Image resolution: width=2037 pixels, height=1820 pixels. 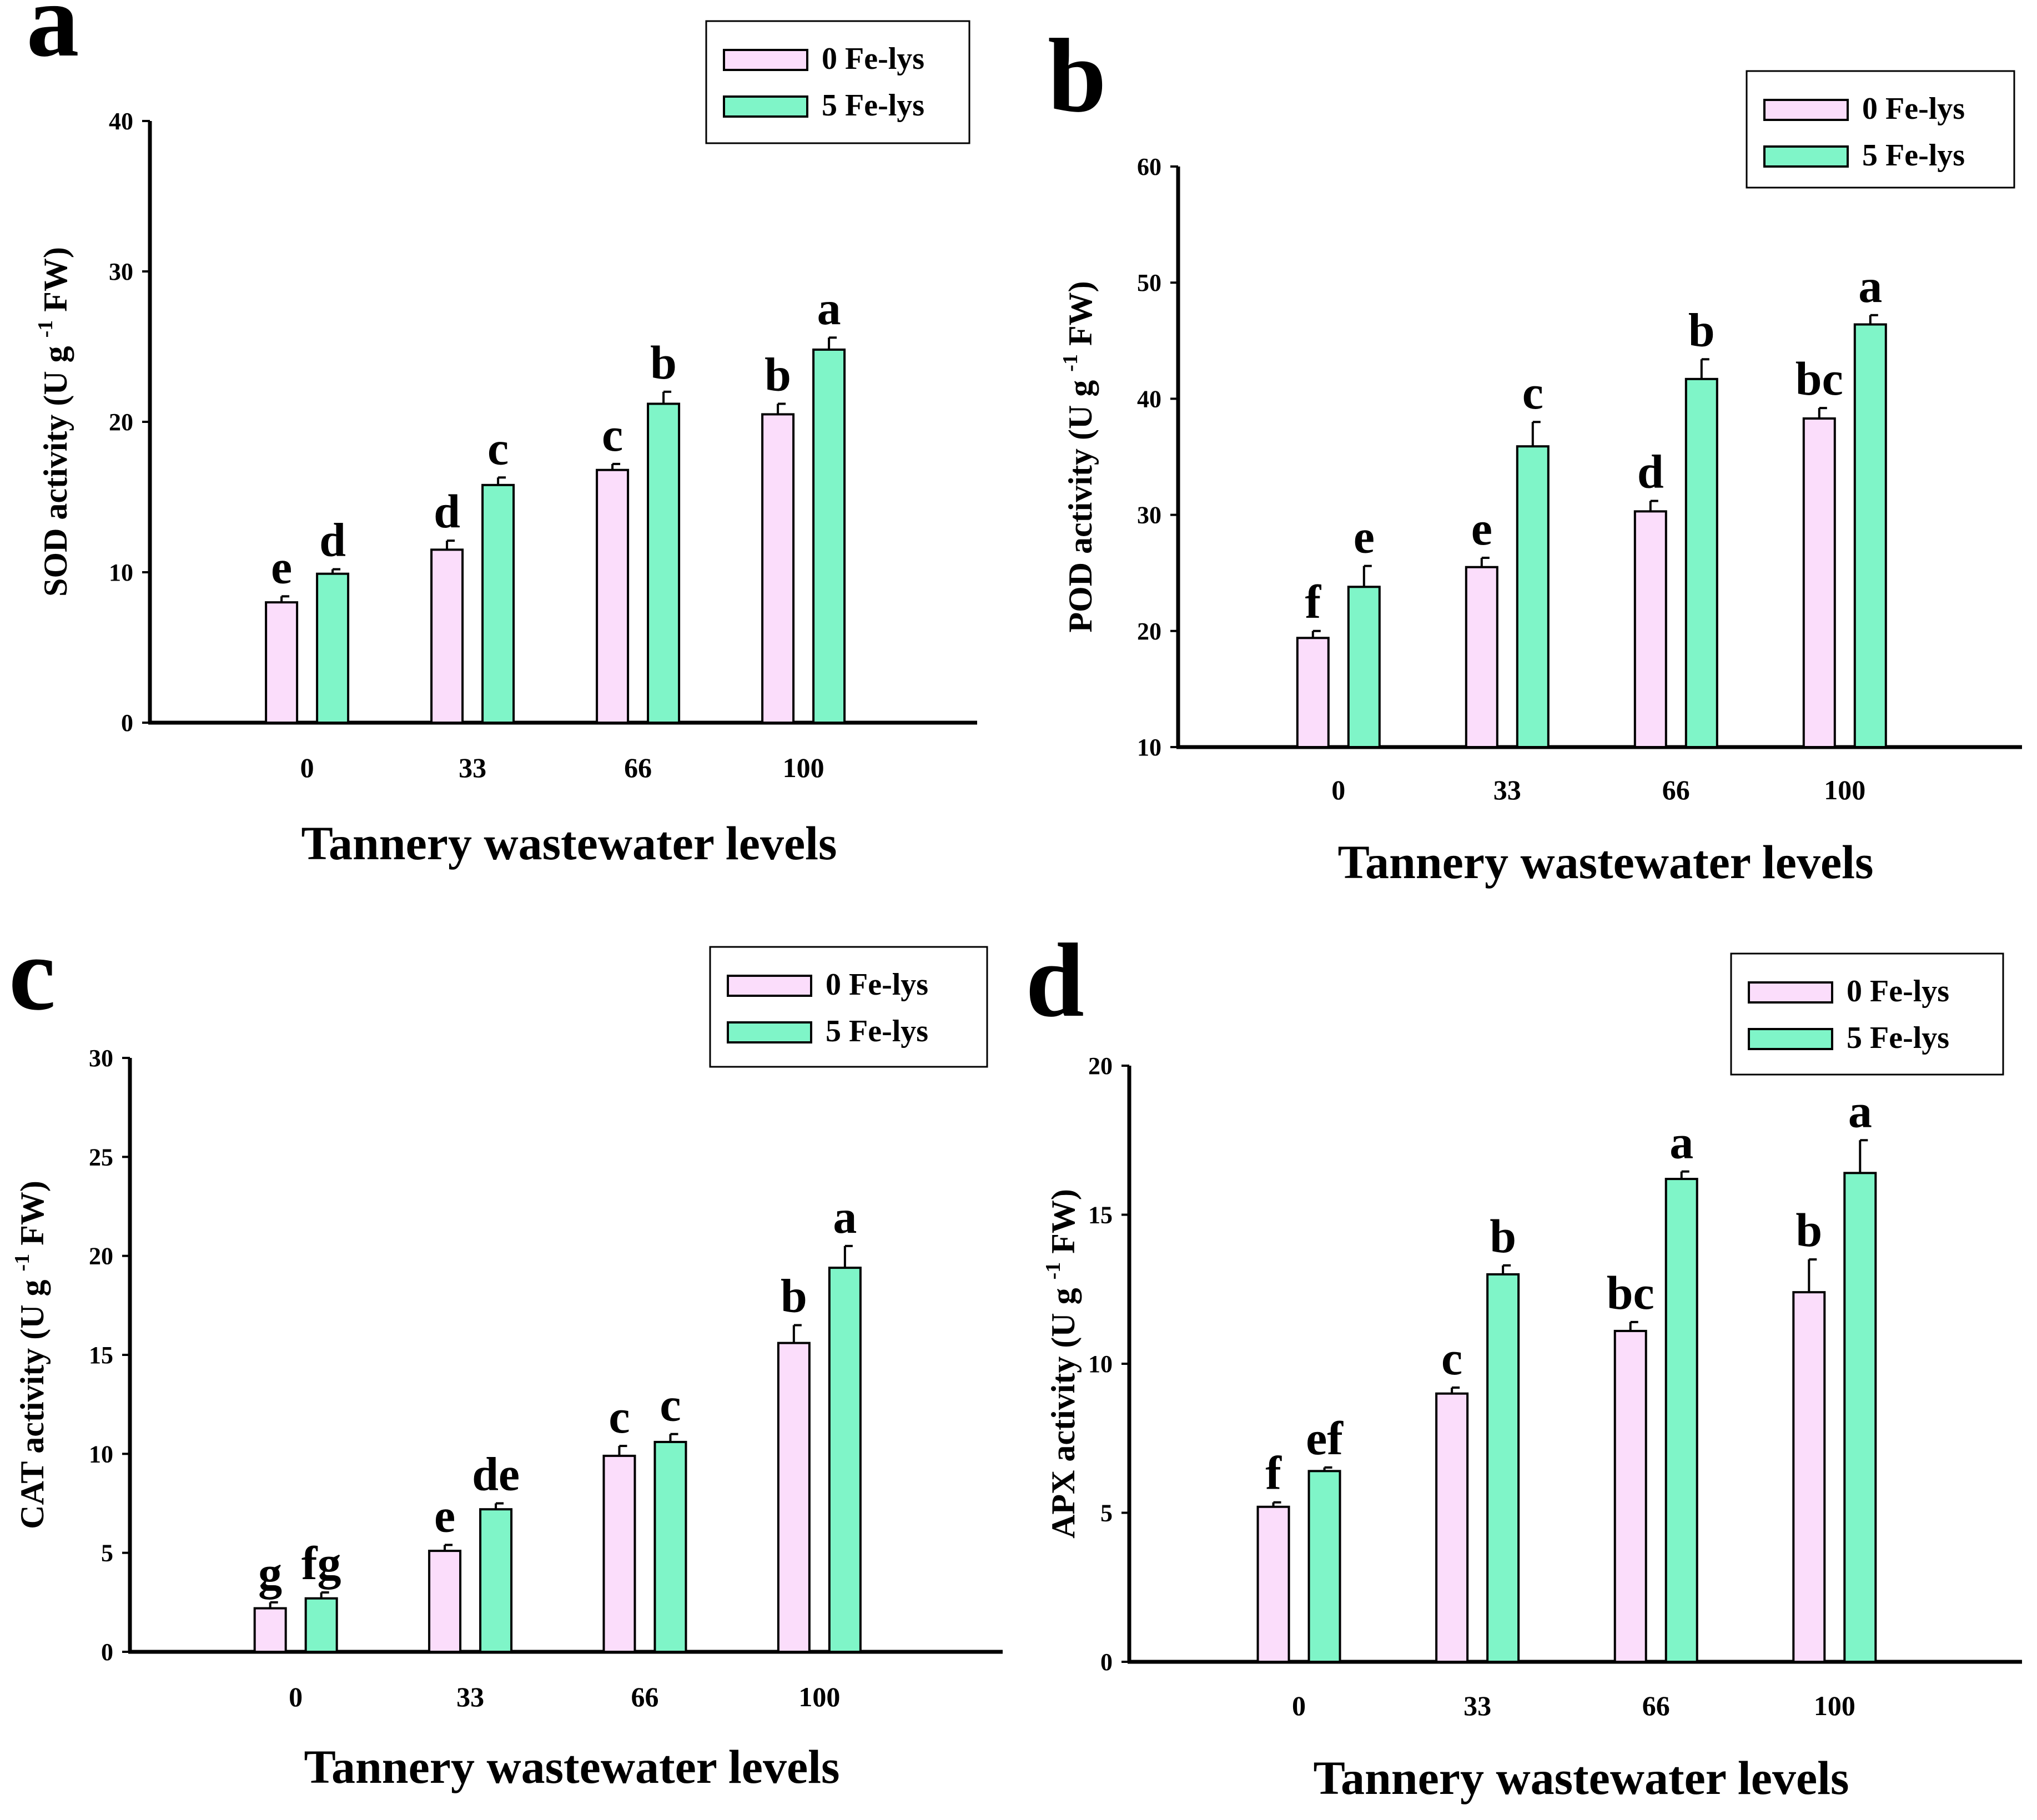 I want to click on panel-letter: b, so click(x=1077, y=76).